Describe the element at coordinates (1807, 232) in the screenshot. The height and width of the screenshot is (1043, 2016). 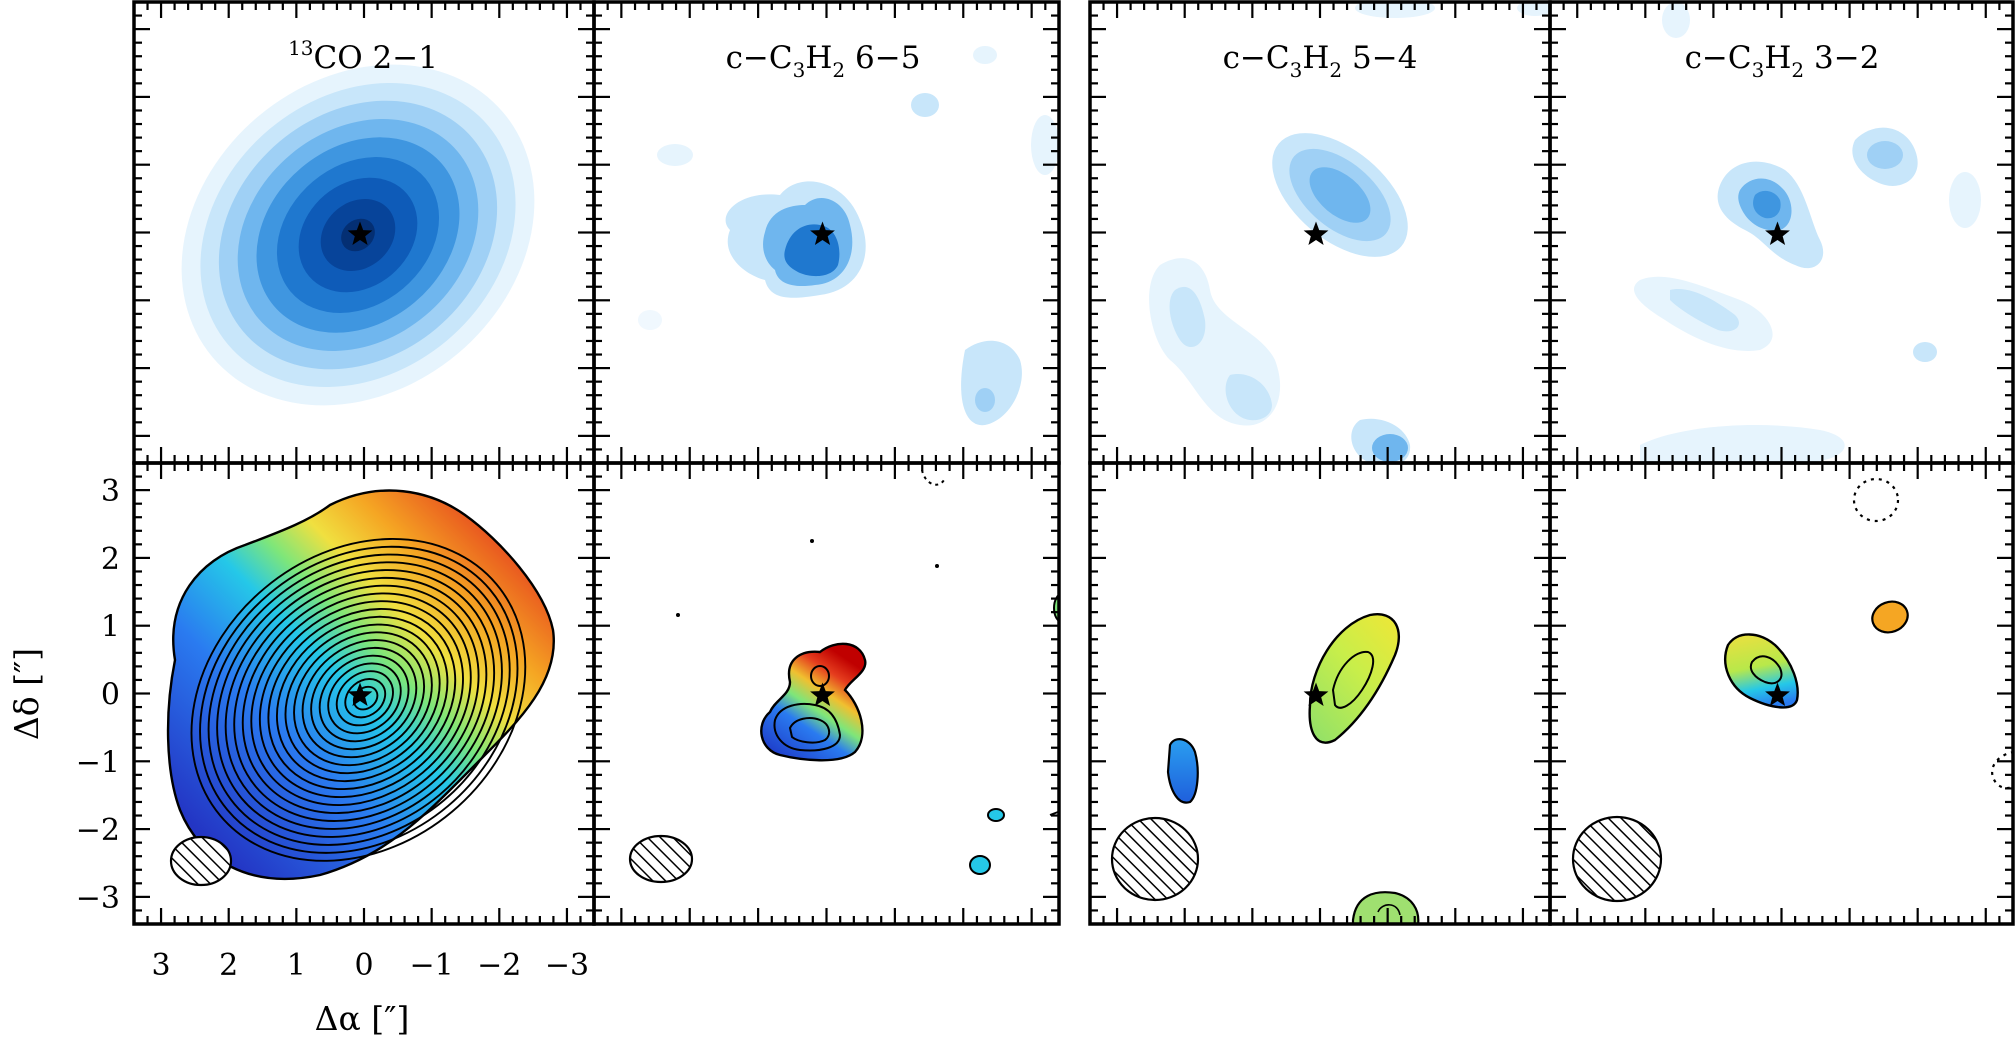
I see `panel-c3h2-32-moment0` at that location.